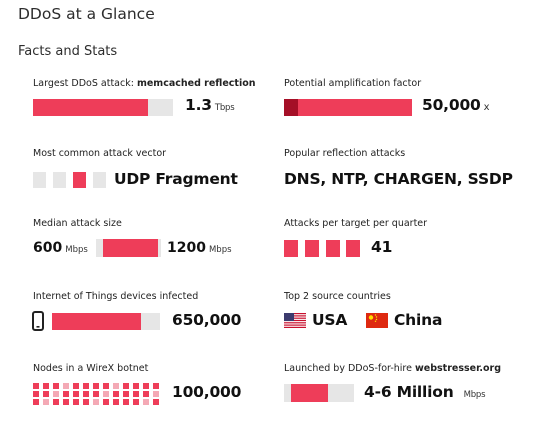 The height and width of the screenshot is (433, 558). I want to click on attacks-per-target-squares, so click(324, 248).